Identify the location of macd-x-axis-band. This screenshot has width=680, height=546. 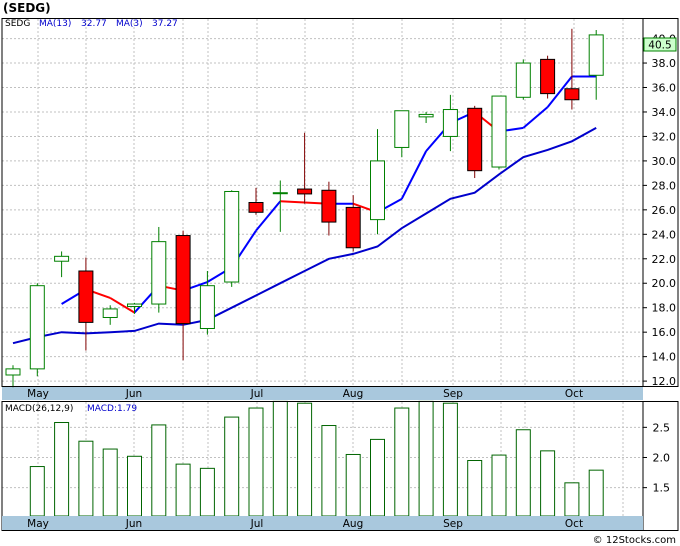
(322, 523).